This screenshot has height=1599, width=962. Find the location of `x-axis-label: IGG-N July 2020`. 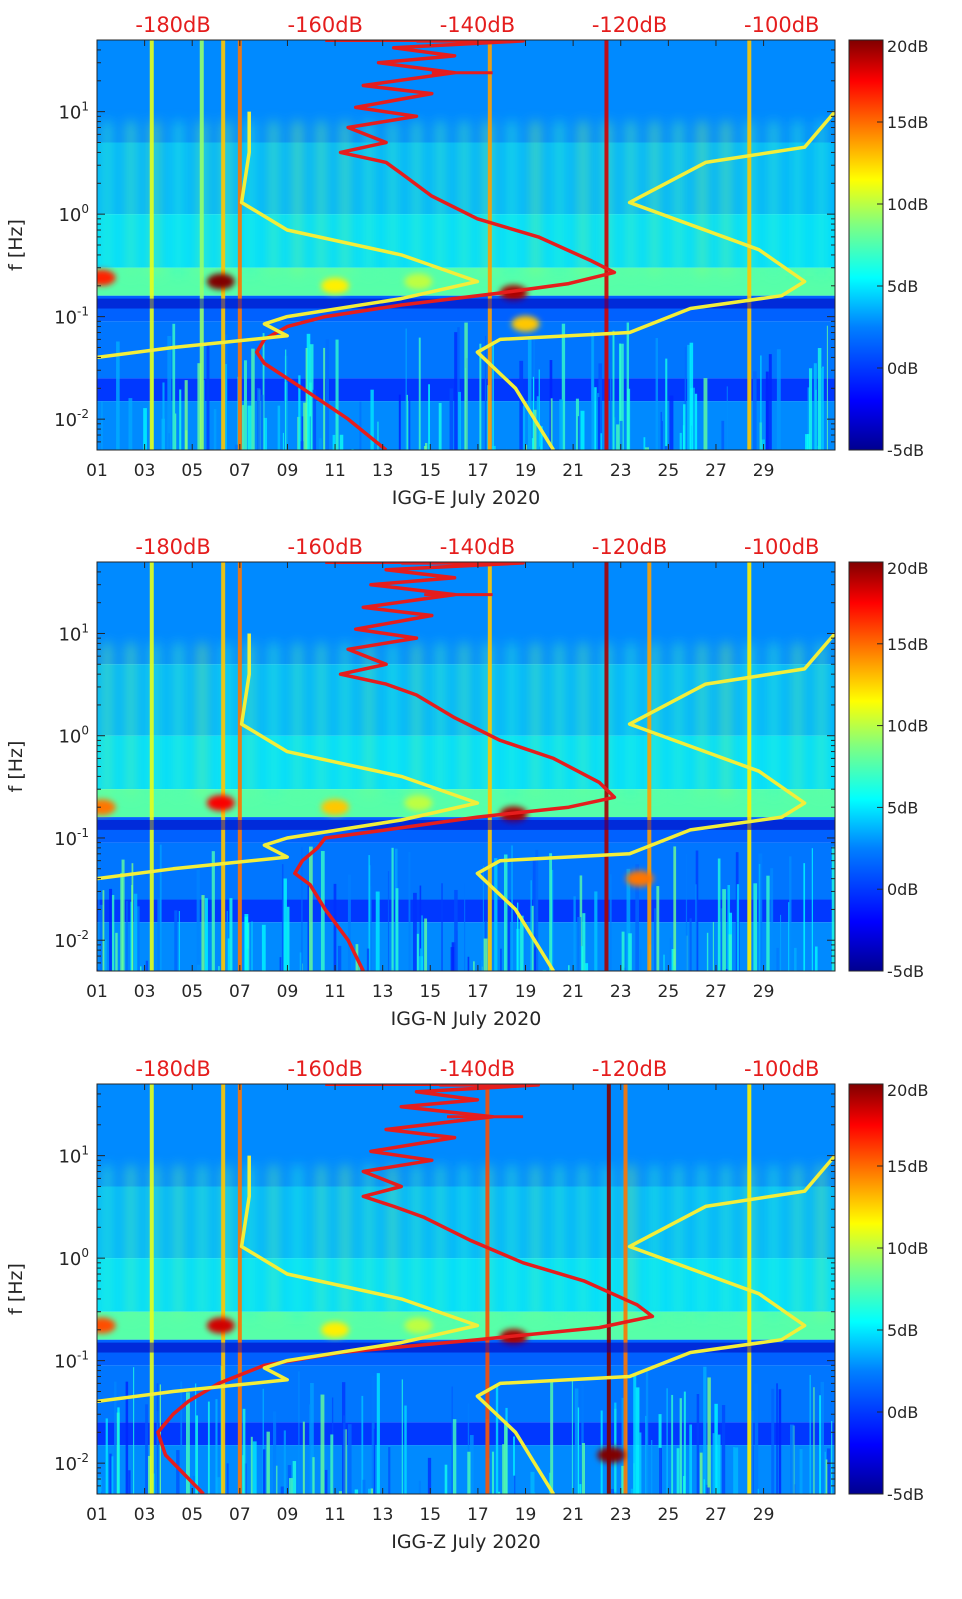

x-axis-label: IGG-N July 2020 is located at coordinates (466, 1019).